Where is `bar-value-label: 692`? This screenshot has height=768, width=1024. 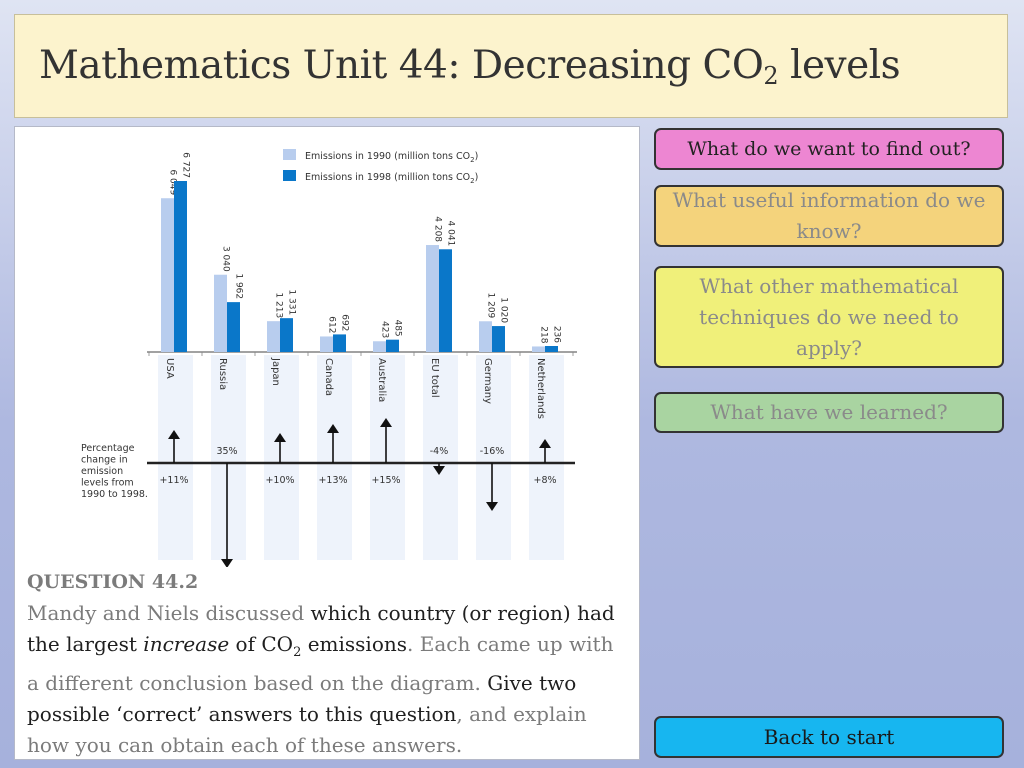
bar-value-label: 692 is located at coordinates (345, 322).